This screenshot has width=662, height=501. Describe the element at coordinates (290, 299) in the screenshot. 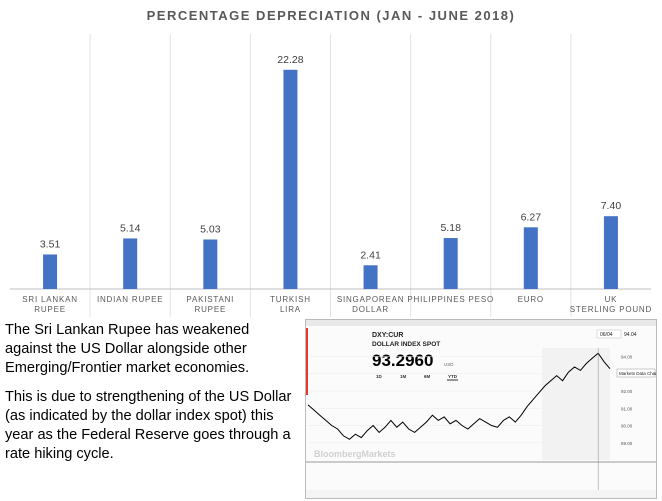

I see `category-label: TURKISH` at that location.